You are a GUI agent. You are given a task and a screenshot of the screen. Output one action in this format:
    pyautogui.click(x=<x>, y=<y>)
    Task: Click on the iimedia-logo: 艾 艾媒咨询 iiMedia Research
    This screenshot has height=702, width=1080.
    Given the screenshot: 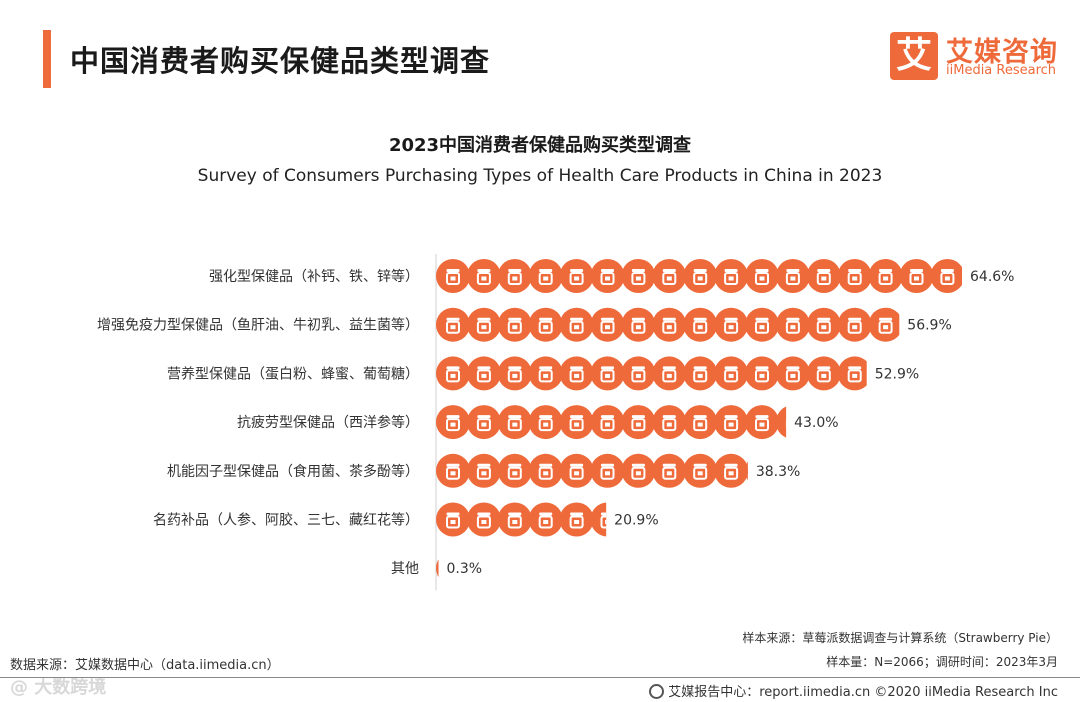 What is the action you would take?
    pyautogui.click(x=977, y=56)
    